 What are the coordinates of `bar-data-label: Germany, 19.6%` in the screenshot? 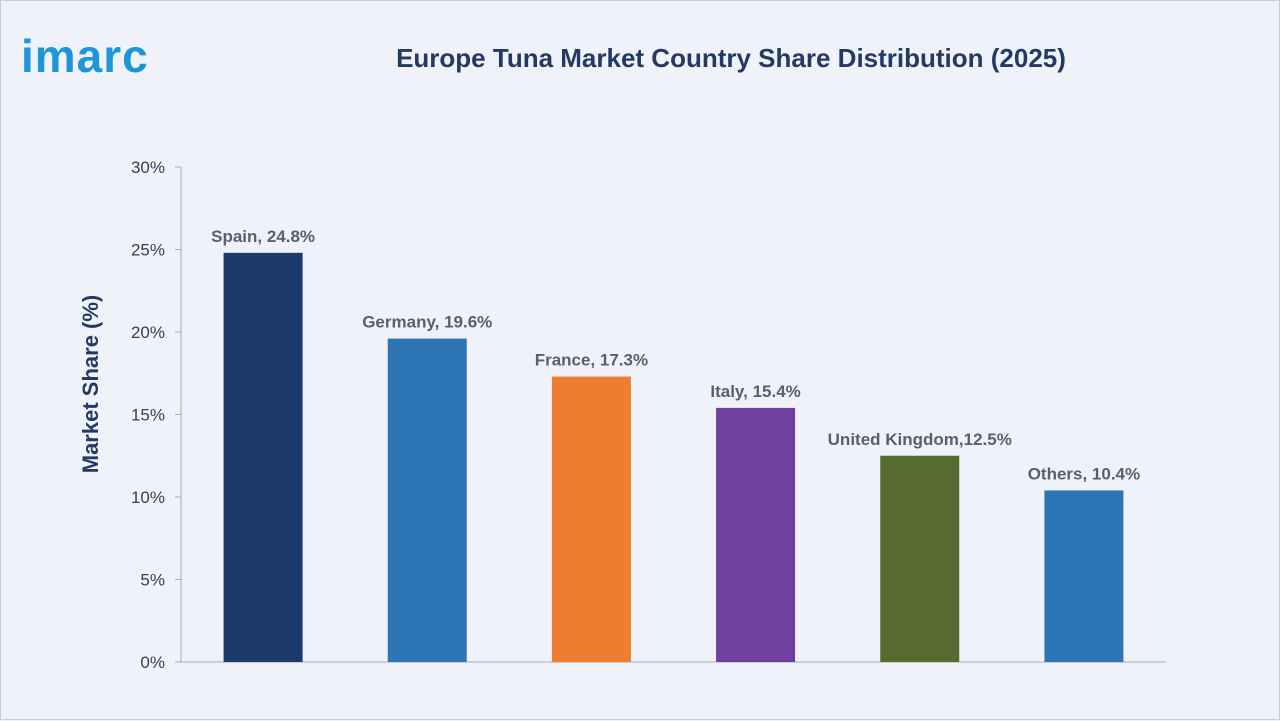 It's located at (427, 322).